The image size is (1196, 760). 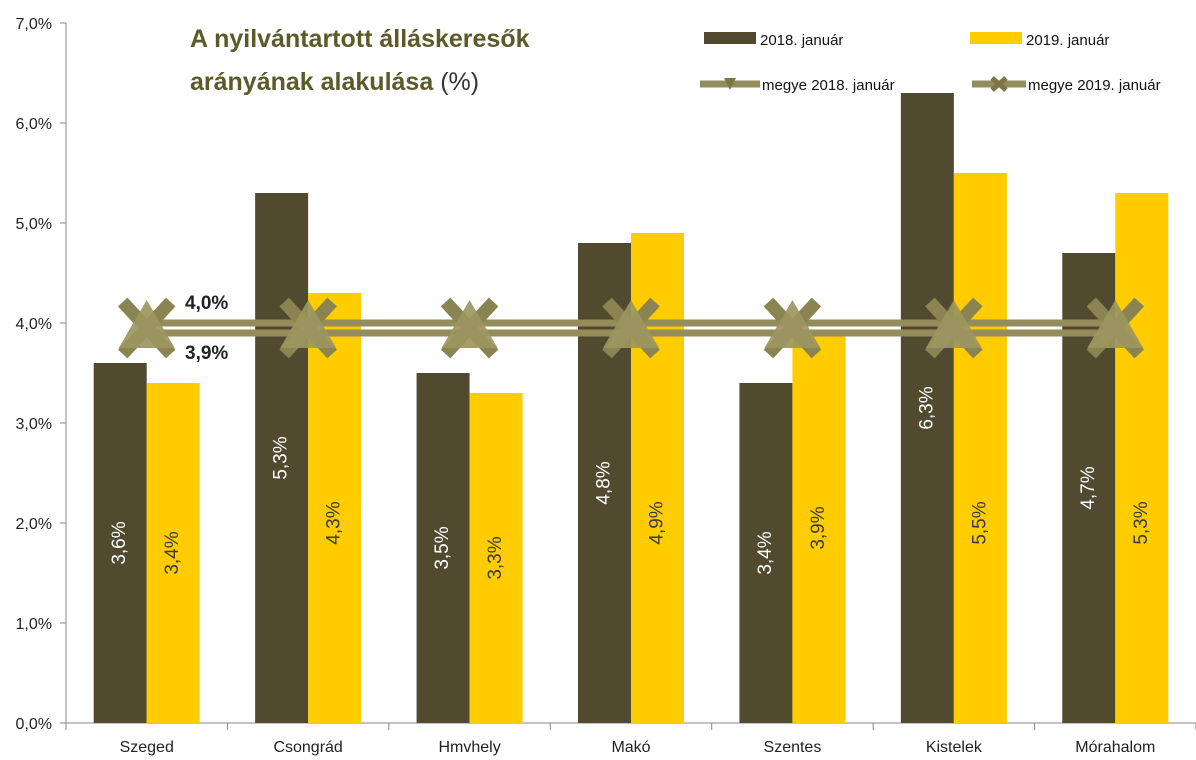 I want to click on legend-label-megye-2018: megye 2018. január, so click(x=828, y=85).